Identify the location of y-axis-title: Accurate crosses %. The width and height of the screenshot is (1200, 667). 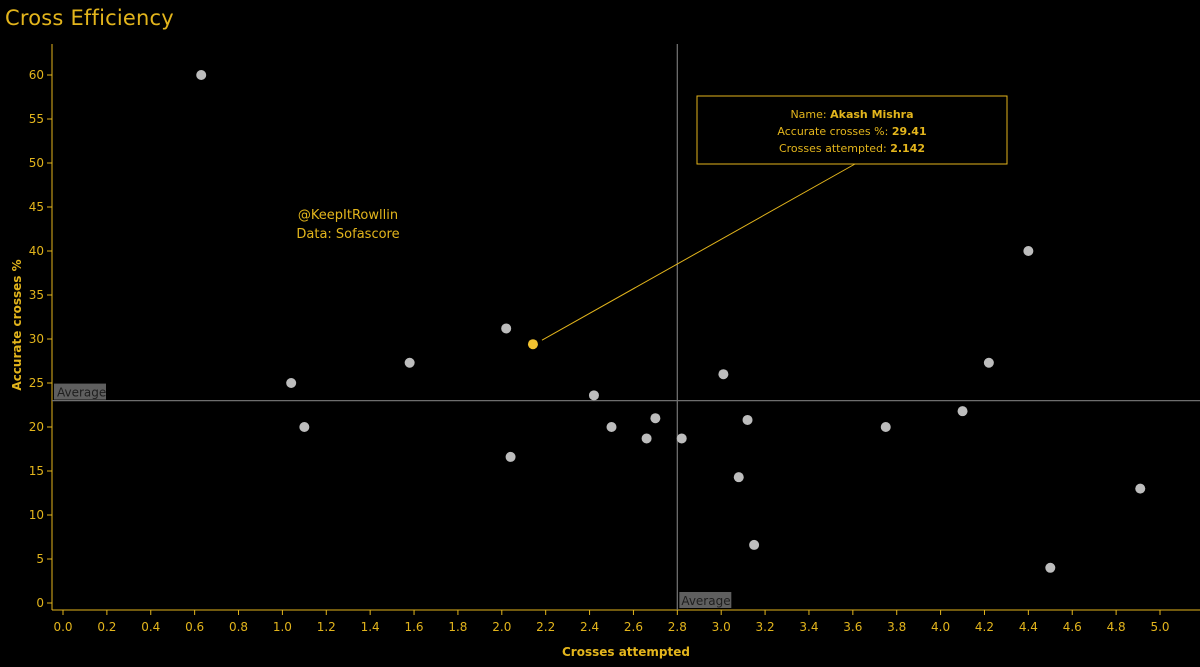
(17, 324).